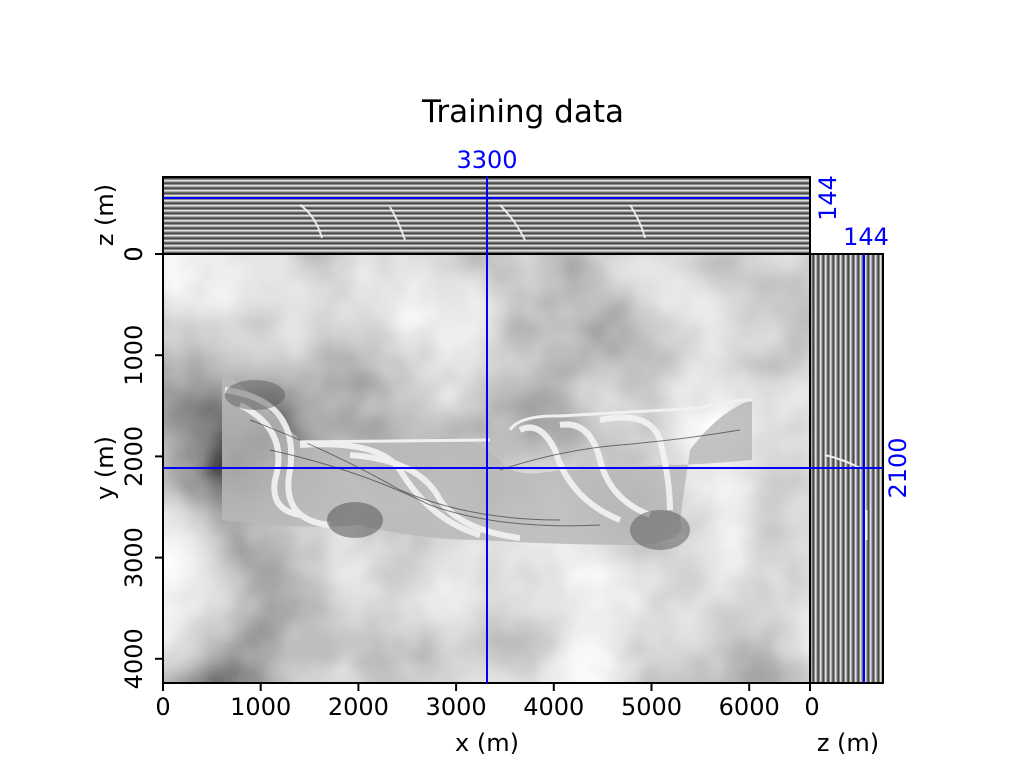  Describe the element at coordinates (134, 355) in the screenshot. I see `y-tick-label: 1000` at that location.